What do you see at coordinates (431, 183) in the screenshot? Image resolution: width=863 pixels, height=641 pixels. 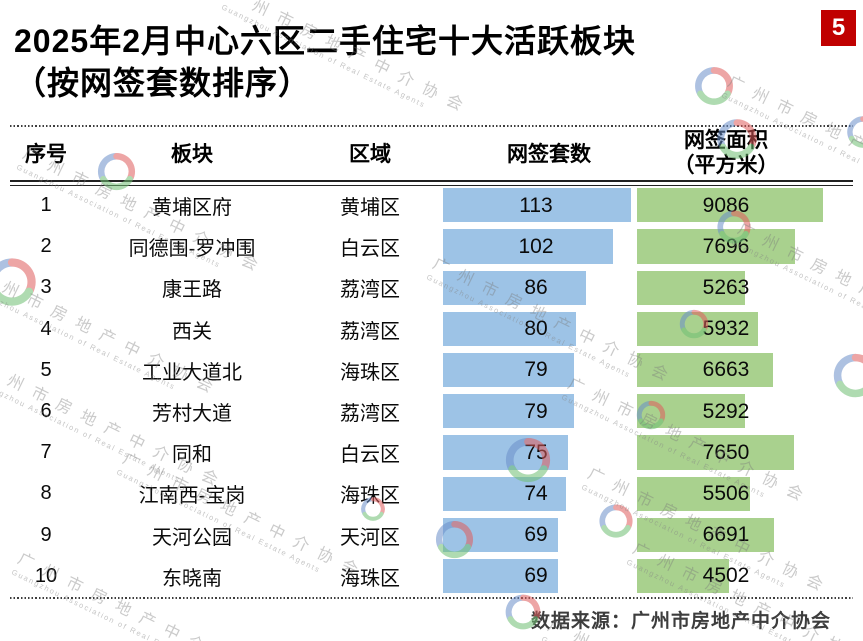 I see `table-header-divider` at bounding box center [431, 183].